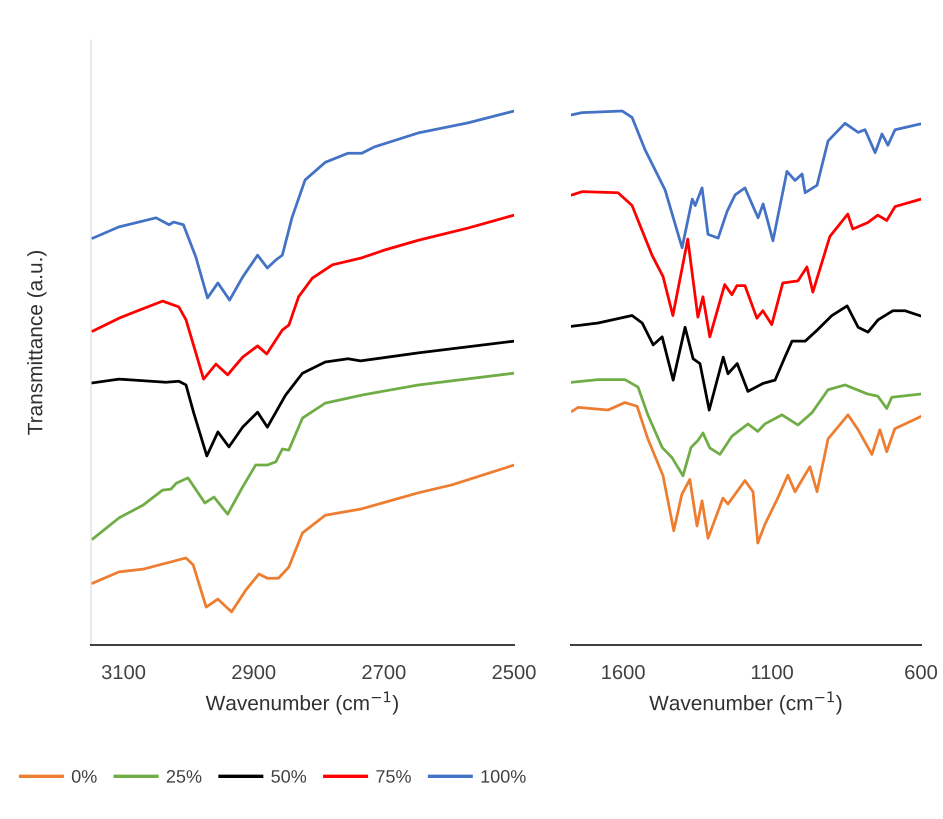  Describe the element at coordinates (288, 776) in the screenshot. I see `legend-label: 50%` at that location.